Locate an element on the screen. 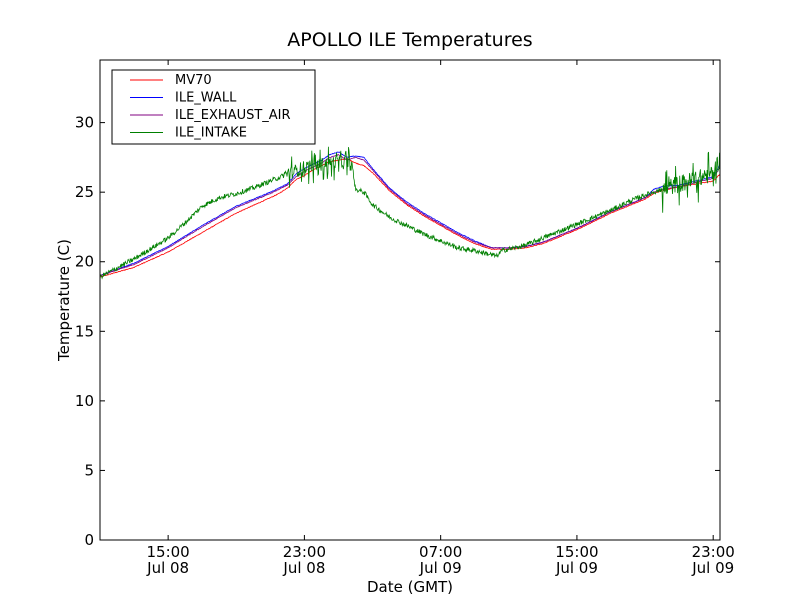 The image size is (800, 600). legend-entry-label: MV70 is located at coordinates (193, 80).